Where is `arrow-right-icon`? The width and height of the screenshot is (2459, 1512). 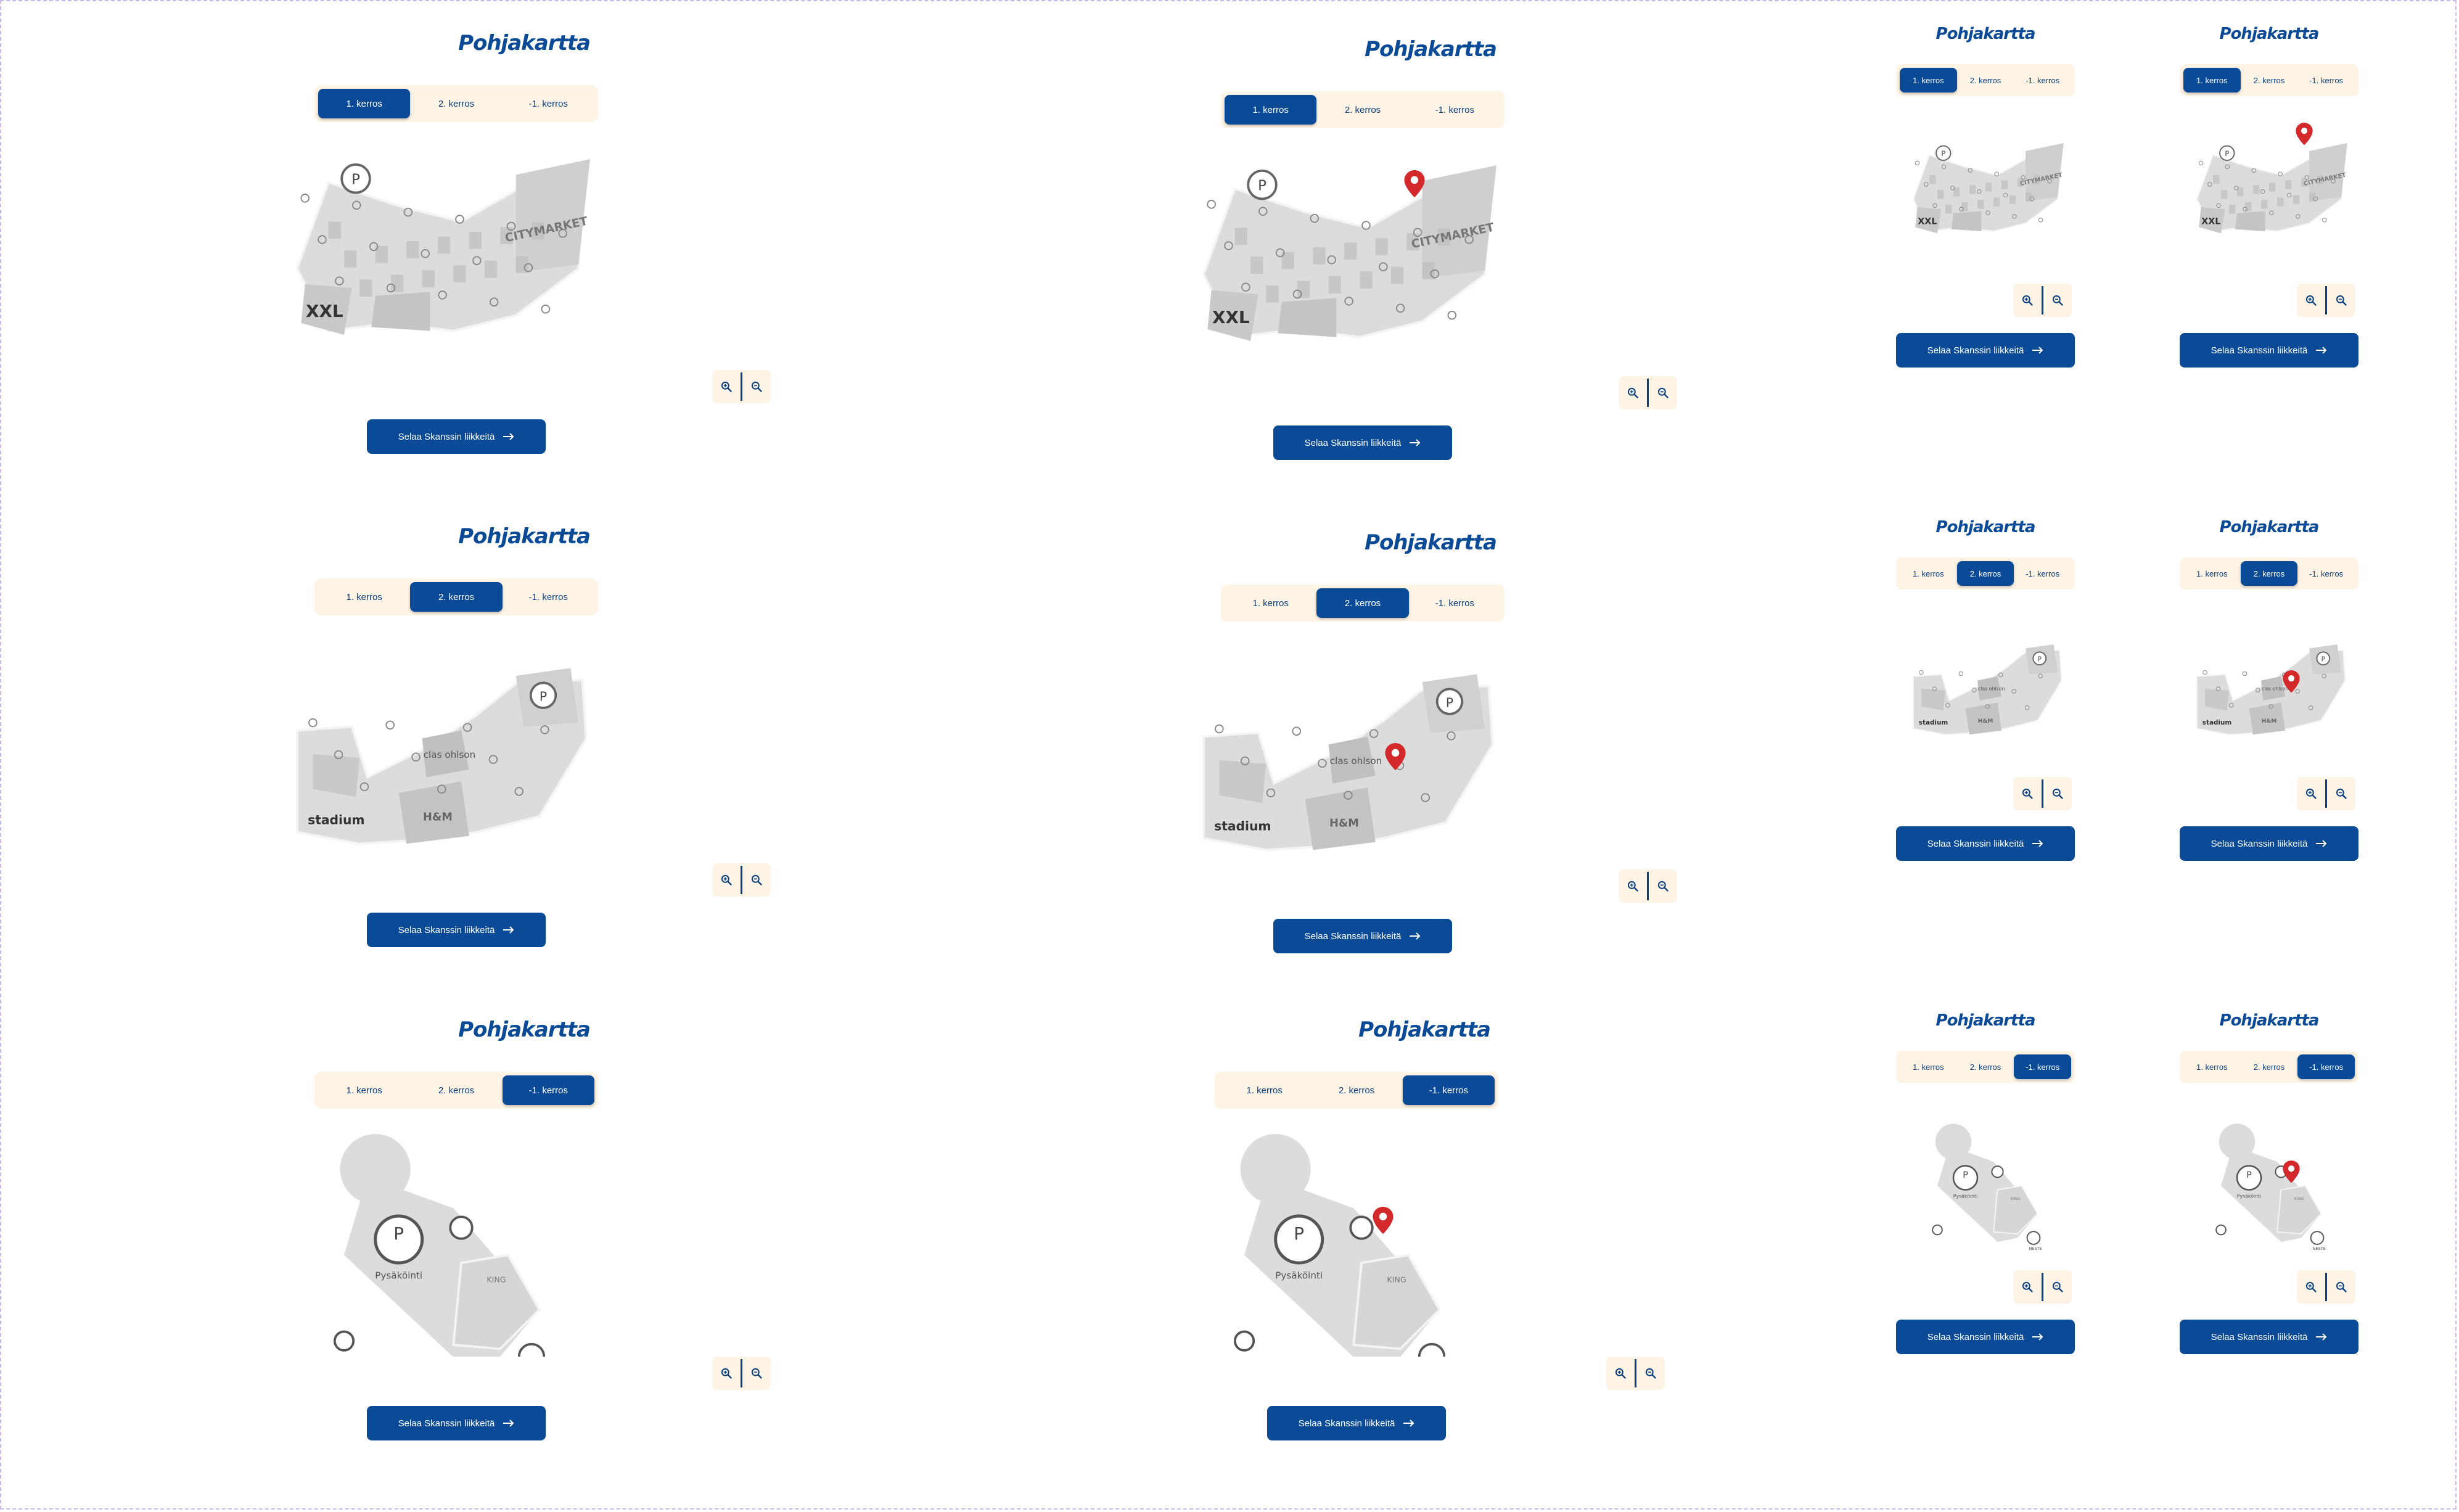 arrow-right-icon is located at coordinates (508, 1423).